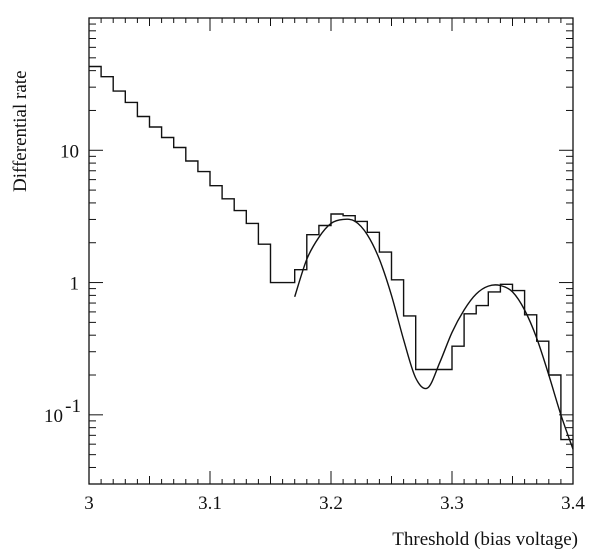 The width and height of the screenshot is (589, 549). I want to click on x-tick-label: 3.3, so click(452, 503).